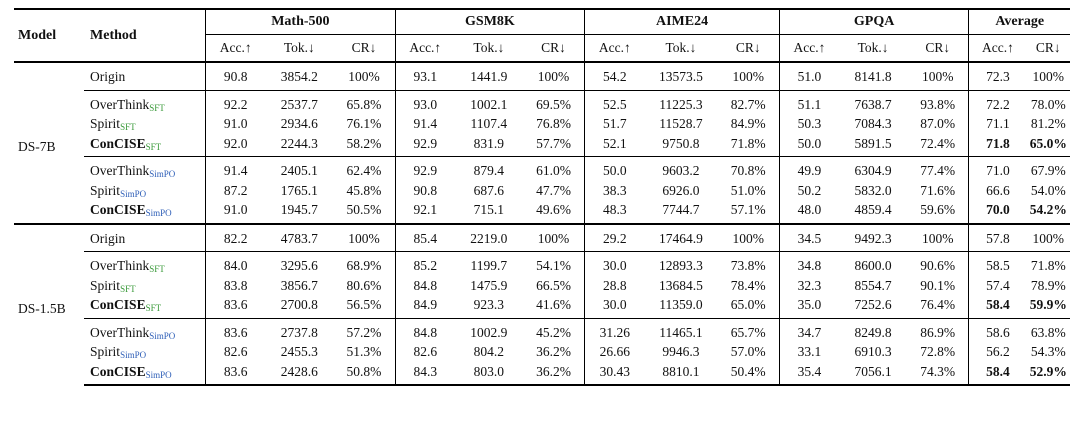 This screenshot has height=448, width=1080. I want to click on method-suffix: SFT, so click(157, 269).